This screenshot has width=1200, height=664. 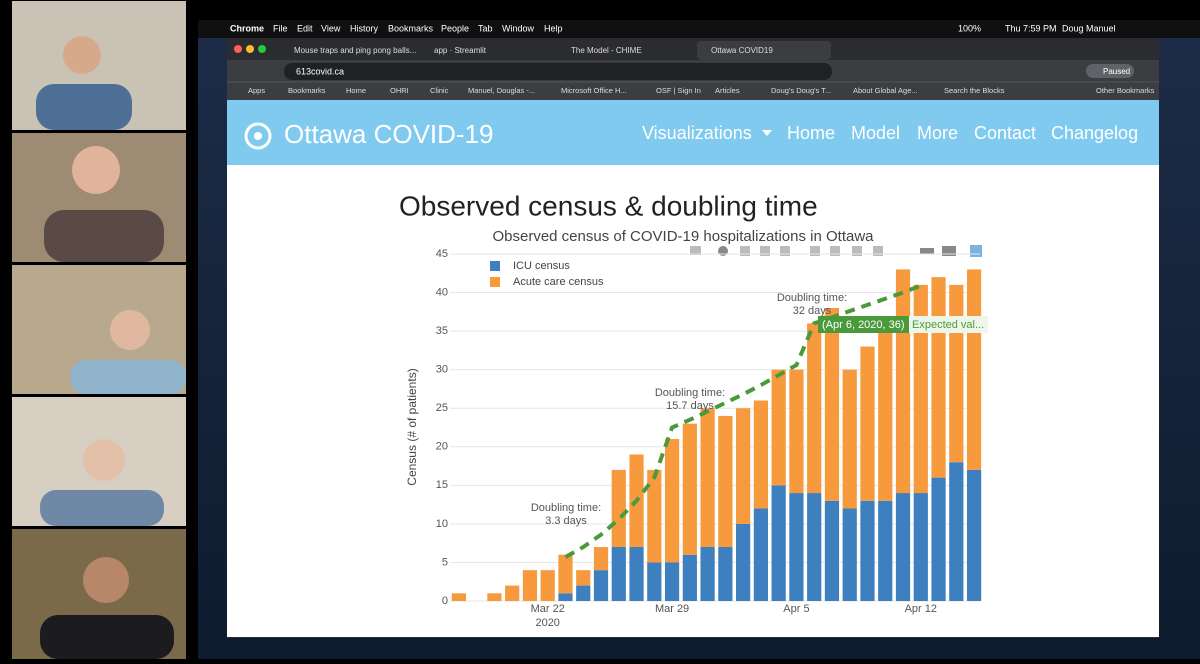 I want to click on bookmark: Search the Blocks, so click(x=974, y=90).